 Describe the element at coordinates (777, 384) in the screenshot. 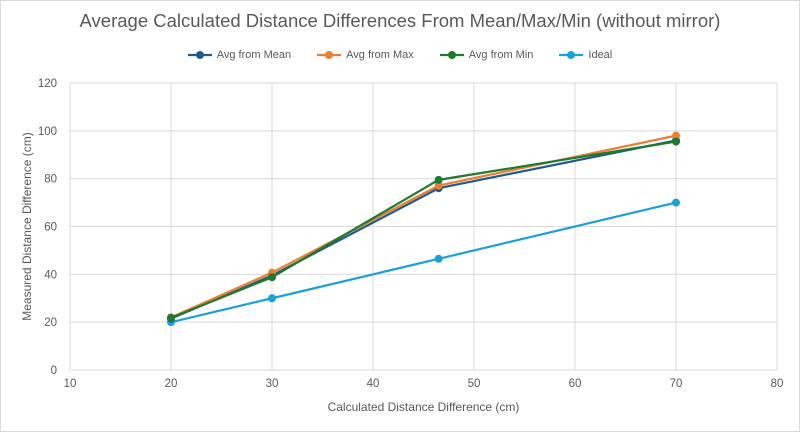

I see `x-tick-label: 80` at that location.